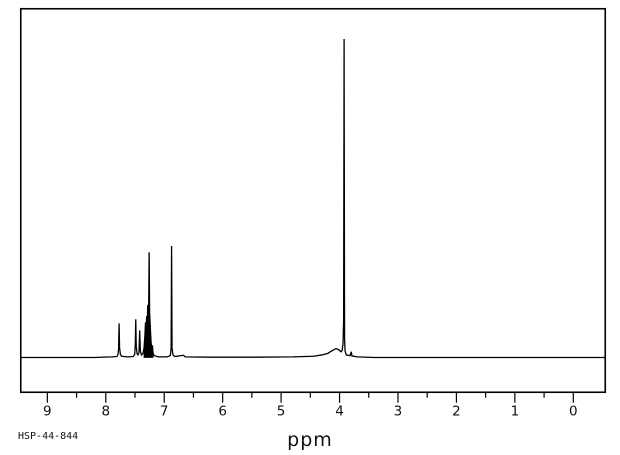  I want to click on x-tick-label-6: 6, so click(222, 411).